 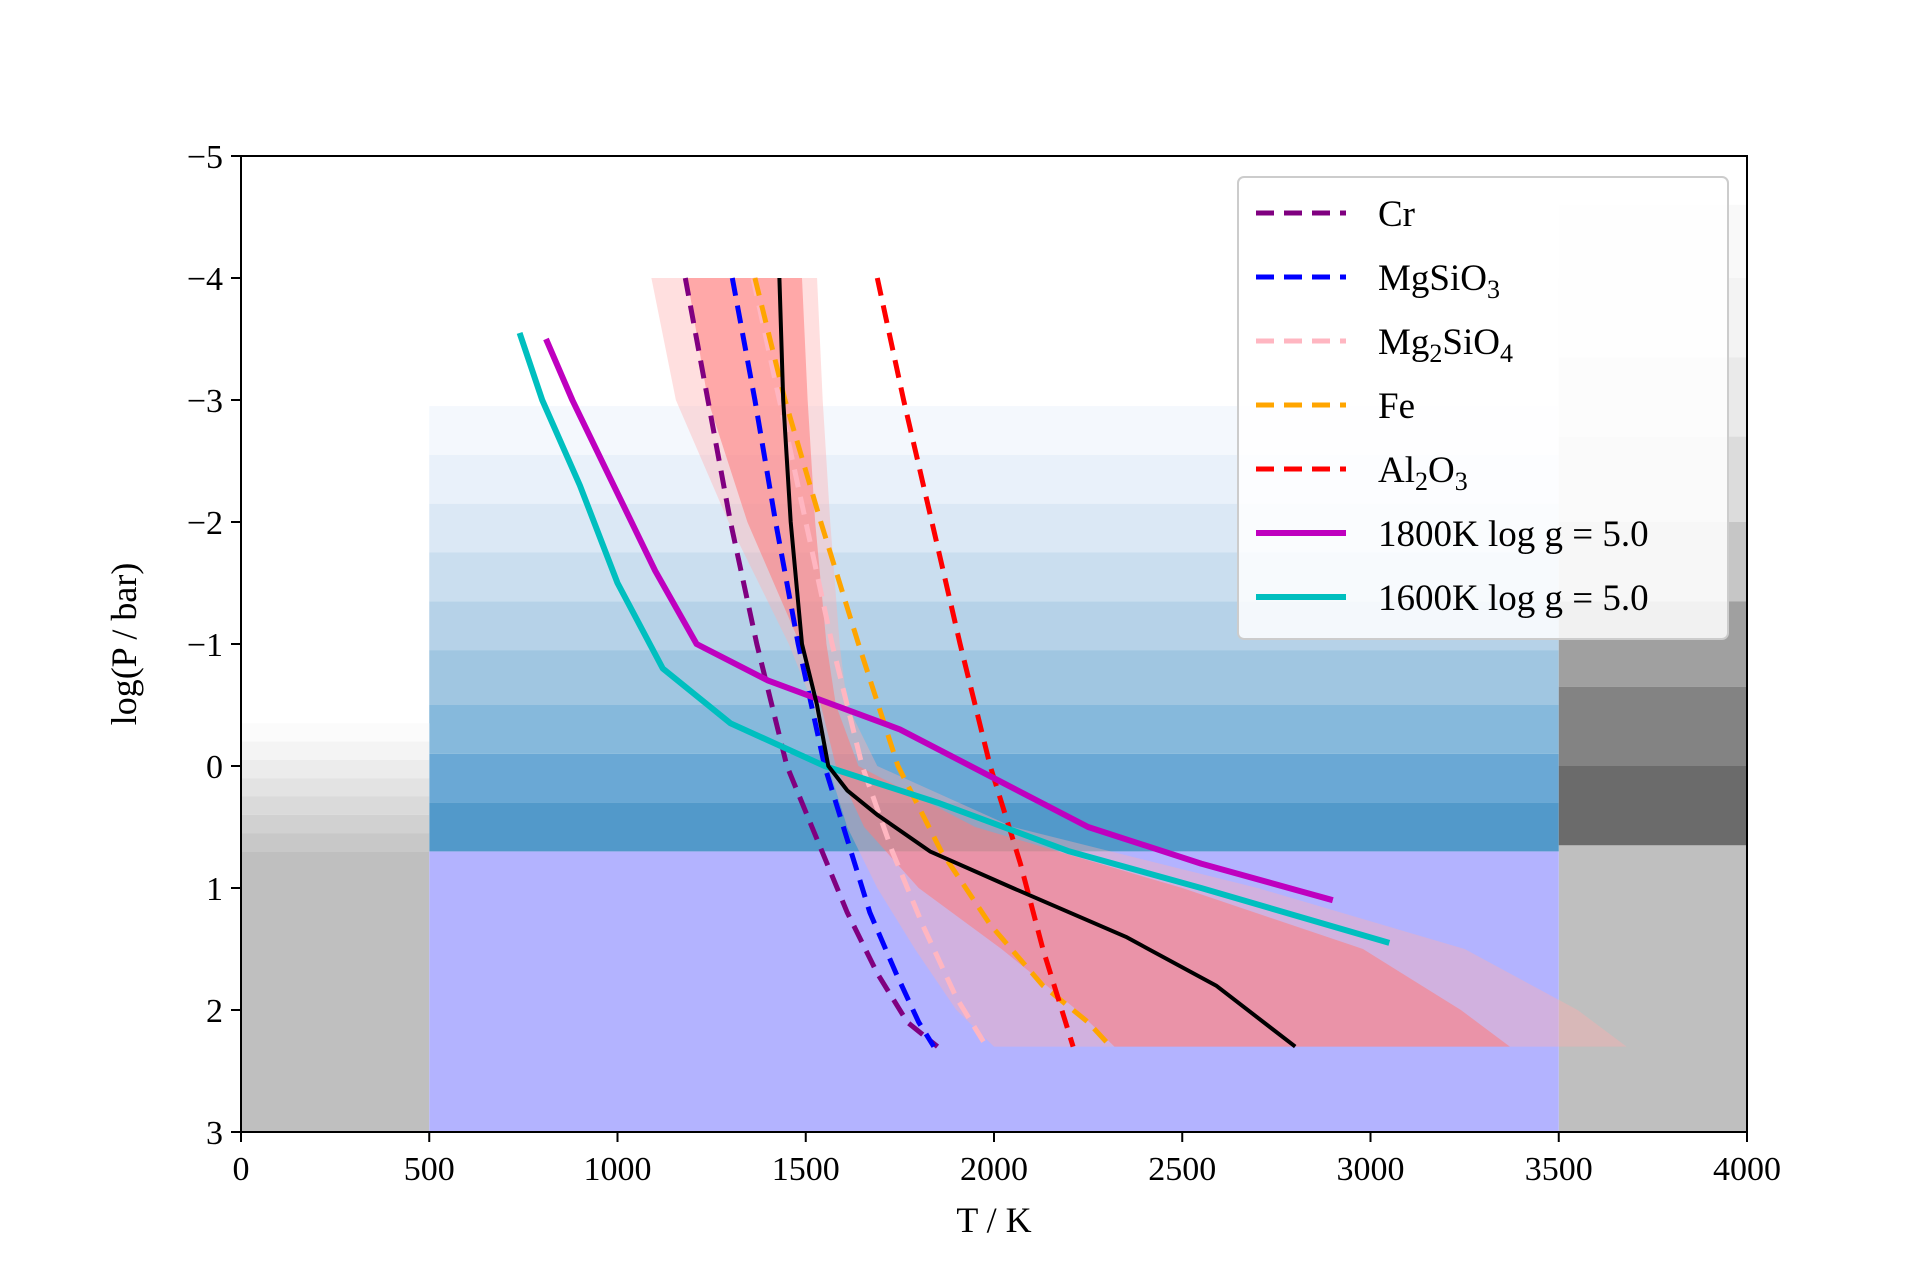 I want to click on x-tick-label: 500, so click(x=429, y=1169).